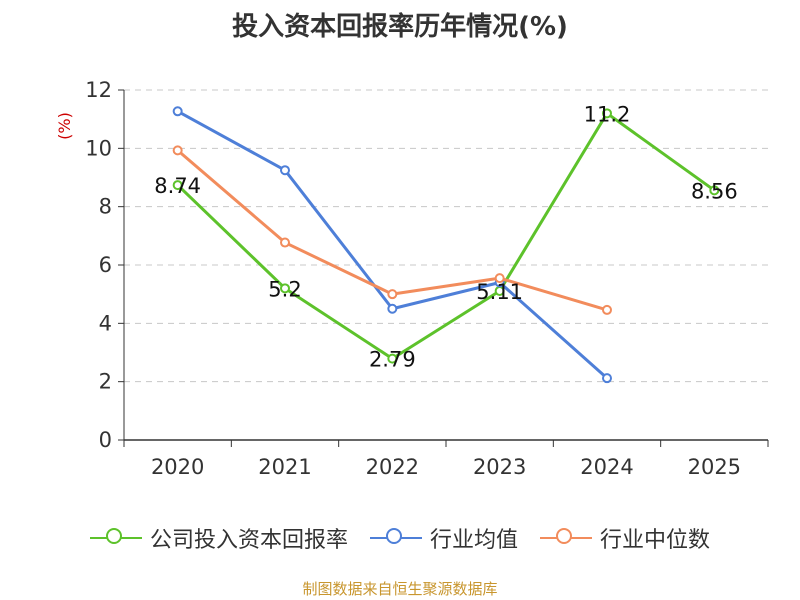 This screenshot has width=800, height=600. What do you see at coordinates (499, 467) in the screenshot?
I see `x-tick-label-2023: 2023` at bounding box center [499, 467].